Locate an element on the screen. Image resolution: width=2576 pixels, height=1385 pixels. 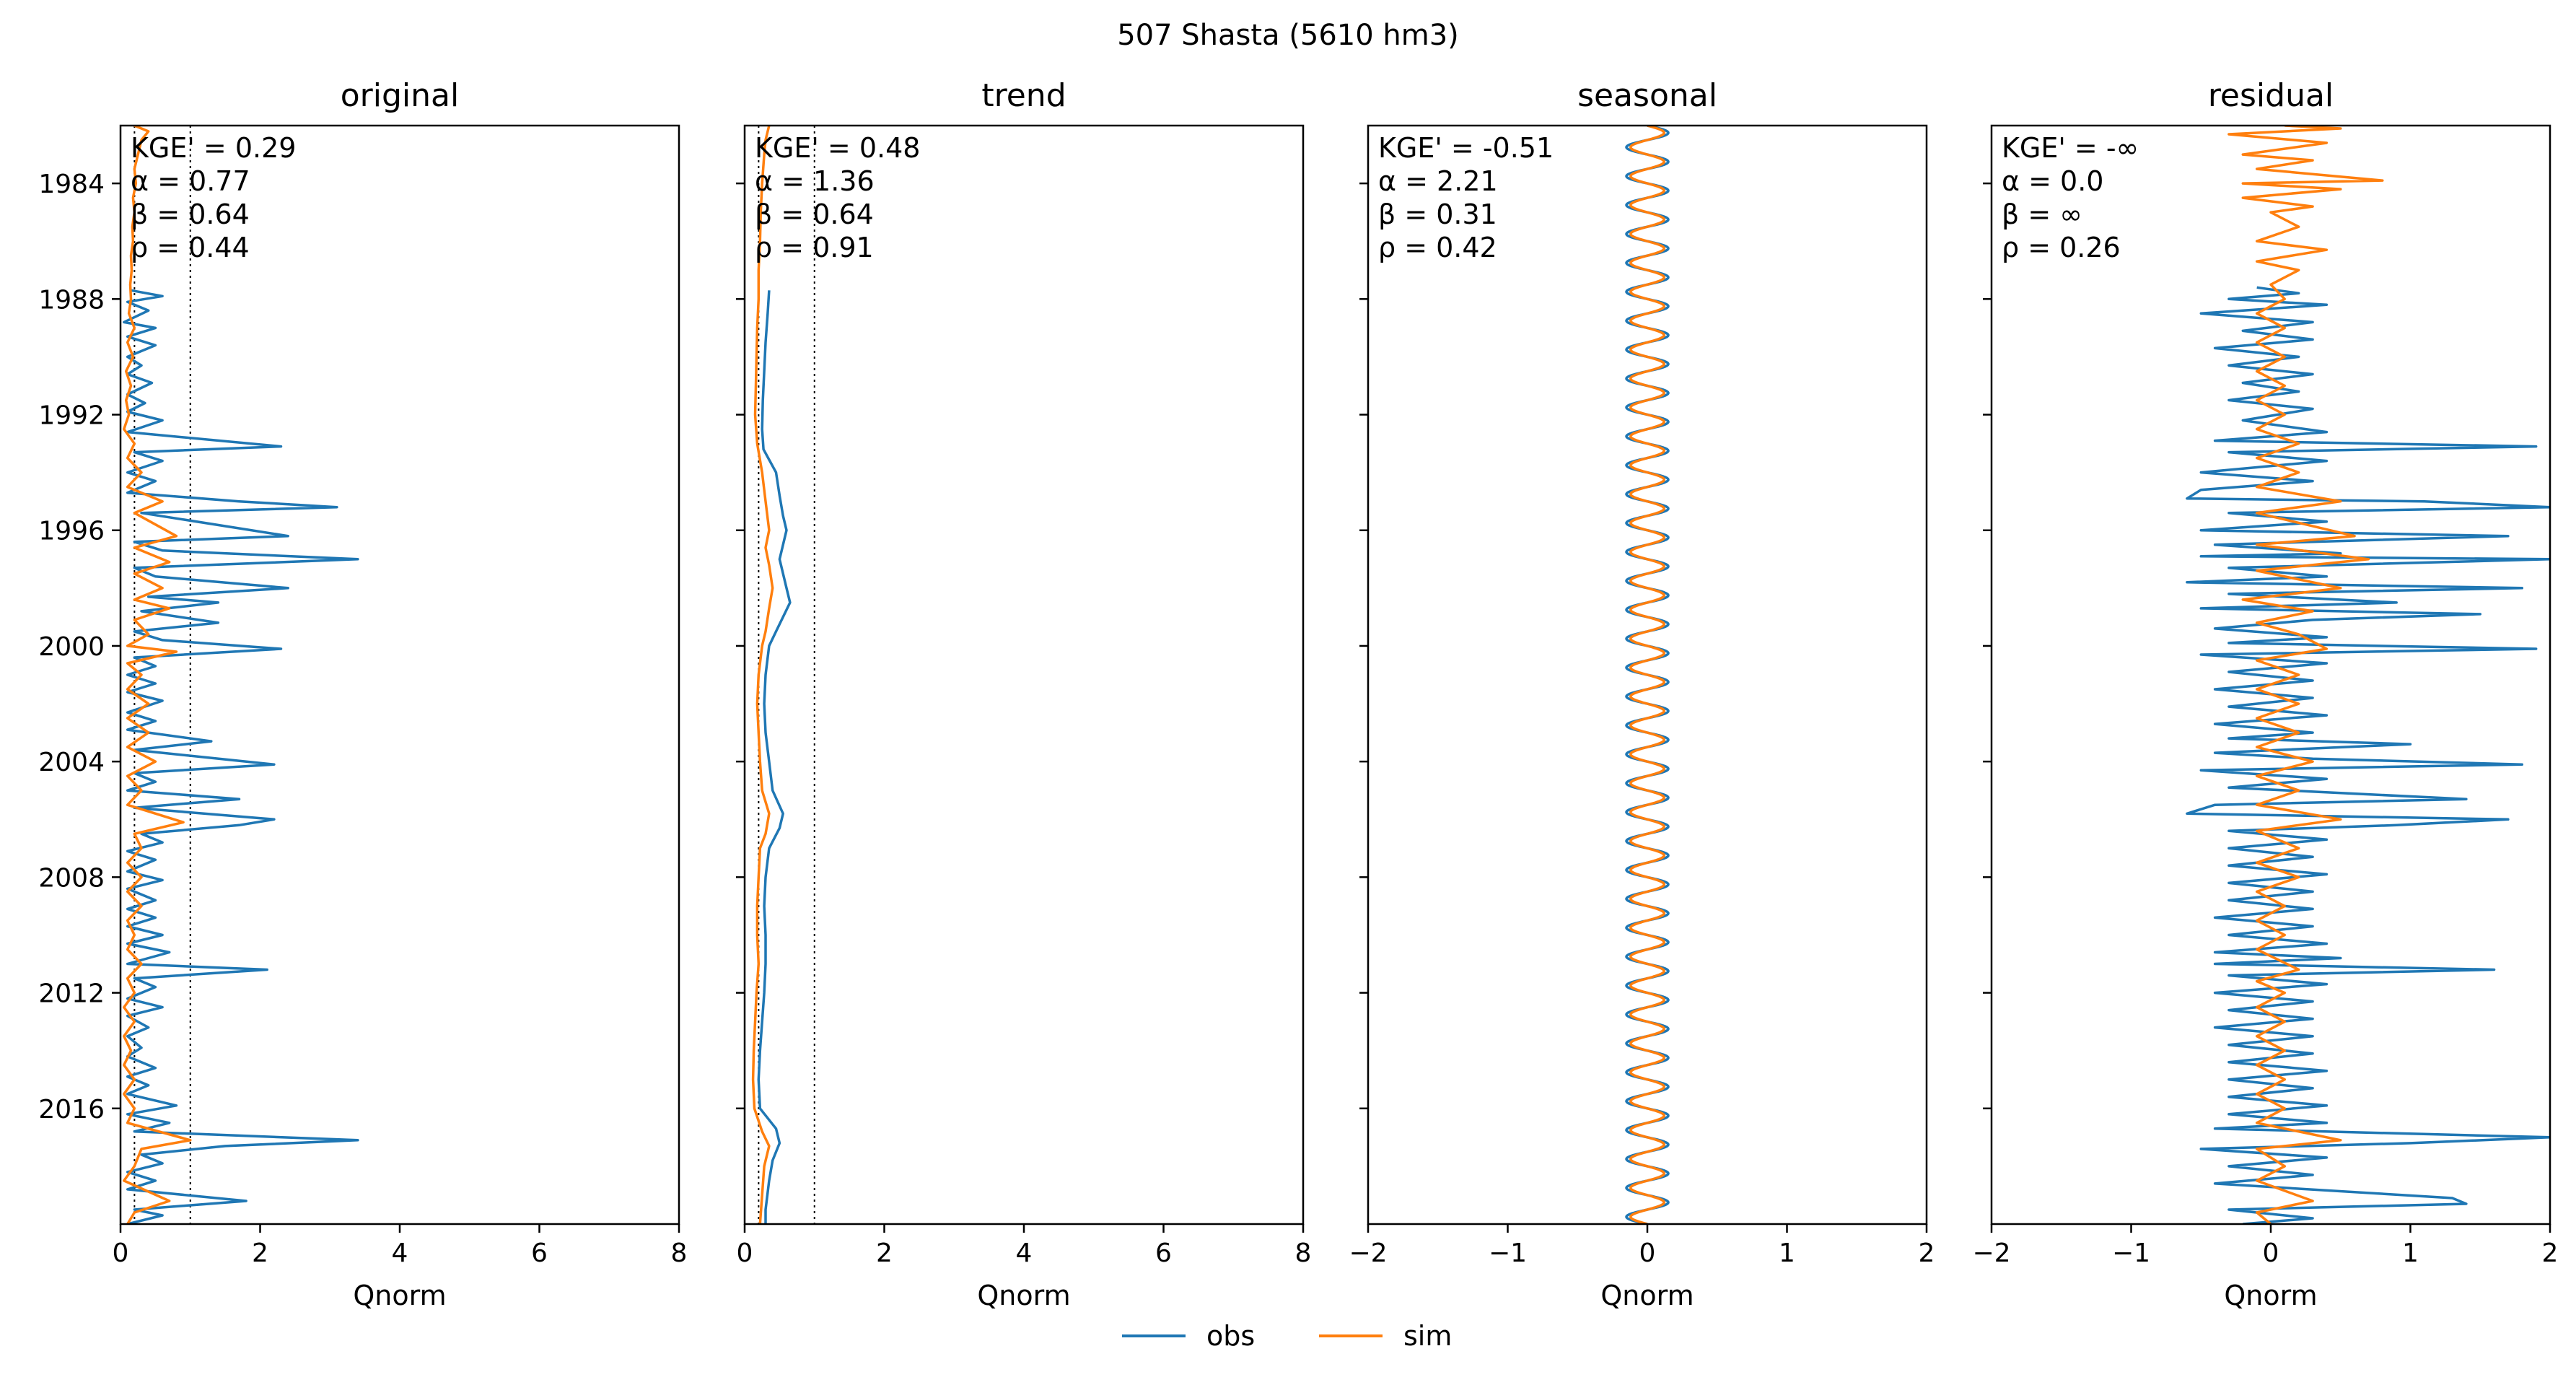
metric-annotation: KGE' = -0.51 is located at coordinates (1466, 148).